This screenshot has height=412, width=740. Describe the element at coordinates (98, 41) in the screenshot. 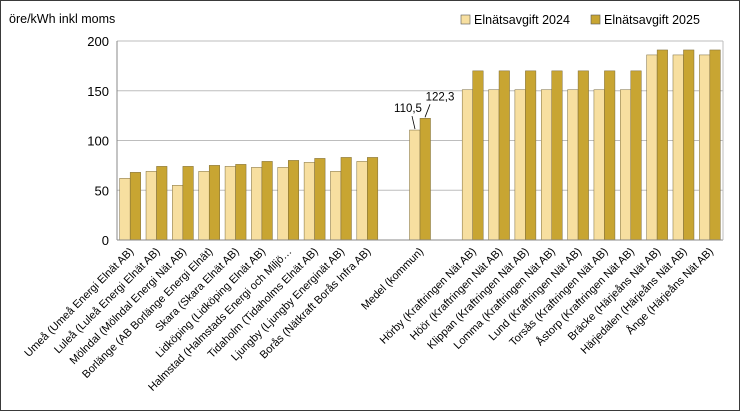

I see `y-tick-label: 200` at that location.